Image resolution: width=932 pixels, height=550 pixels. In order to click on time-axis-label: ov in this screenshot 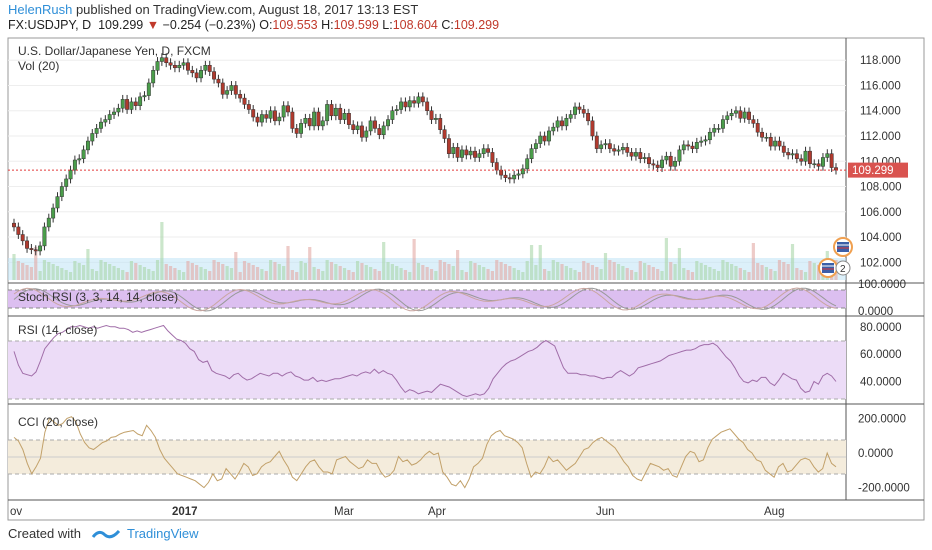, I will do `click(16, 512)`.